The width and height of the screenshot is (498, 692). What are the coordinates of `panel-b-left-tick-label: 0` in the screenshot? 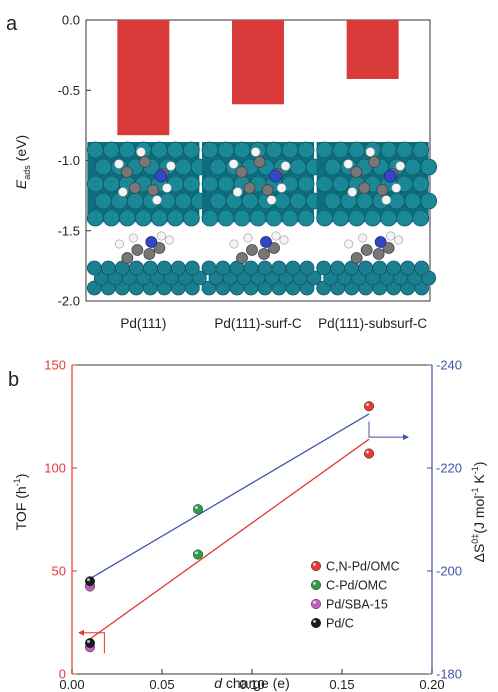 It's located at (62, 674).